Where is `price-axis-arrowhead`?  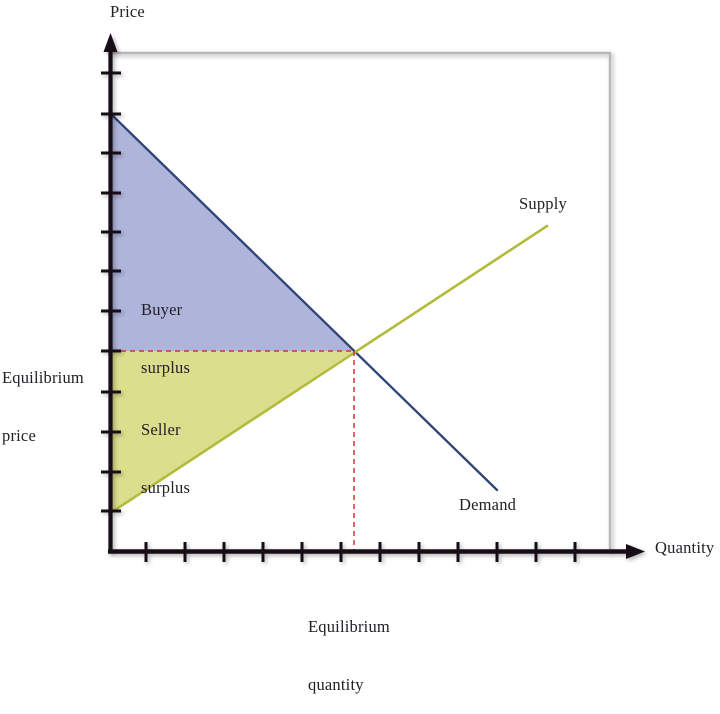
price-axis-arrowhead is located at coordinates (110, 42).